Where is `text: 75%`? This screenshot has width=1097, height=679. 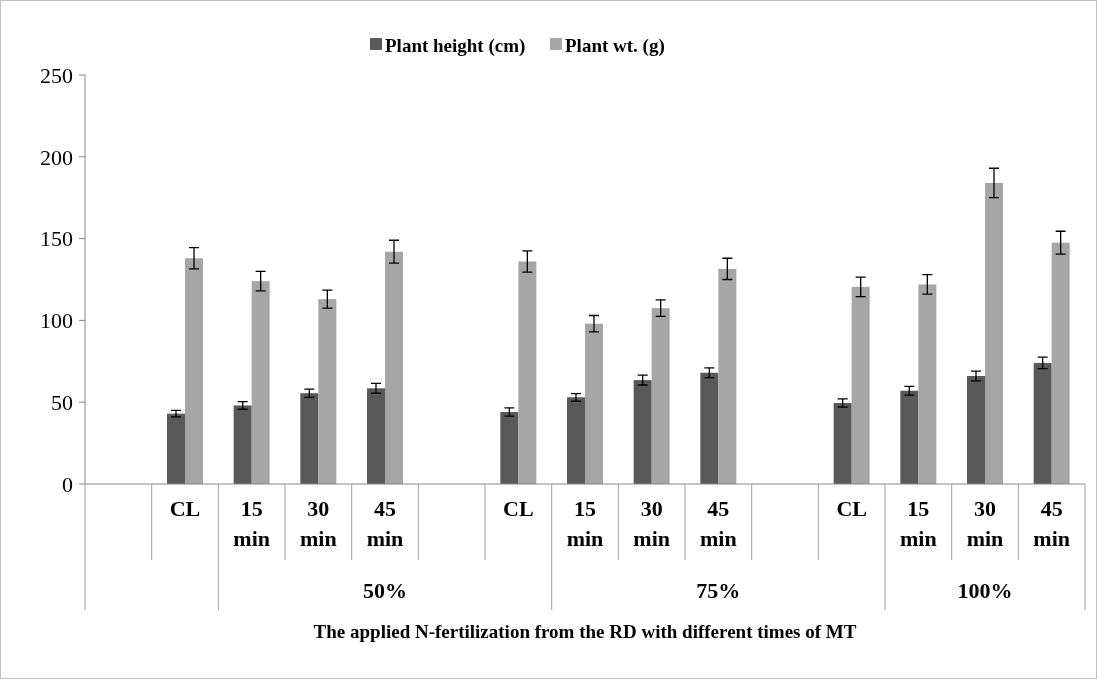 text: 75% is located at coordinates (718, 590).